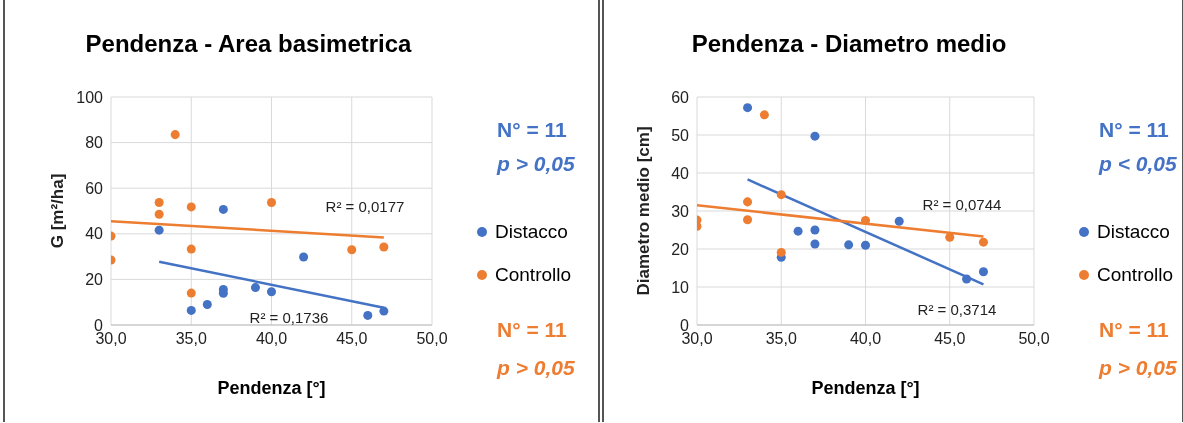 Image resolution: width=1183 pixels, height=423 pixels. I want to click on y-axis-title: G [m²/ha], so click(58, 211).